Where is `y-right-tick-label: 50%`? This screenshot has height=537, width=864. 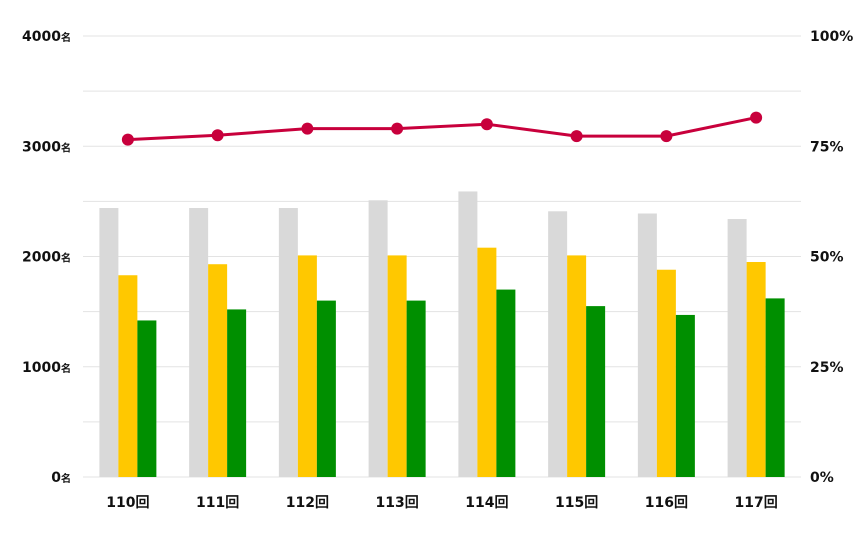 y-right-tick-label: 50% is located at coordinates (827, 258).